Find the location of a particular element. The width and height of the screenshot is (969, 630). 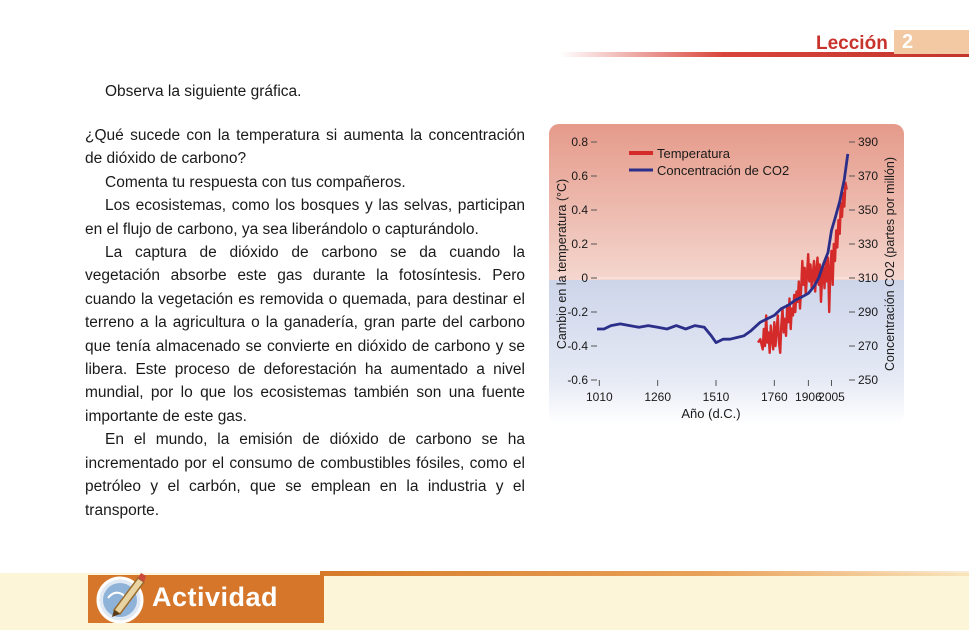

legend-temperature-label: Temperatura is located at coordinates (694, 153).